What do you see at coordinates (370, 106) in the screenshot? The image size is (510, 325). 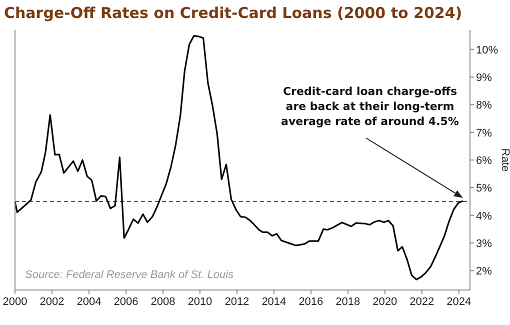 I see `annotation: Credit-card loan charge-offs are back at their long-term average rate of around 4.5%` at bounding box center [370, 106].